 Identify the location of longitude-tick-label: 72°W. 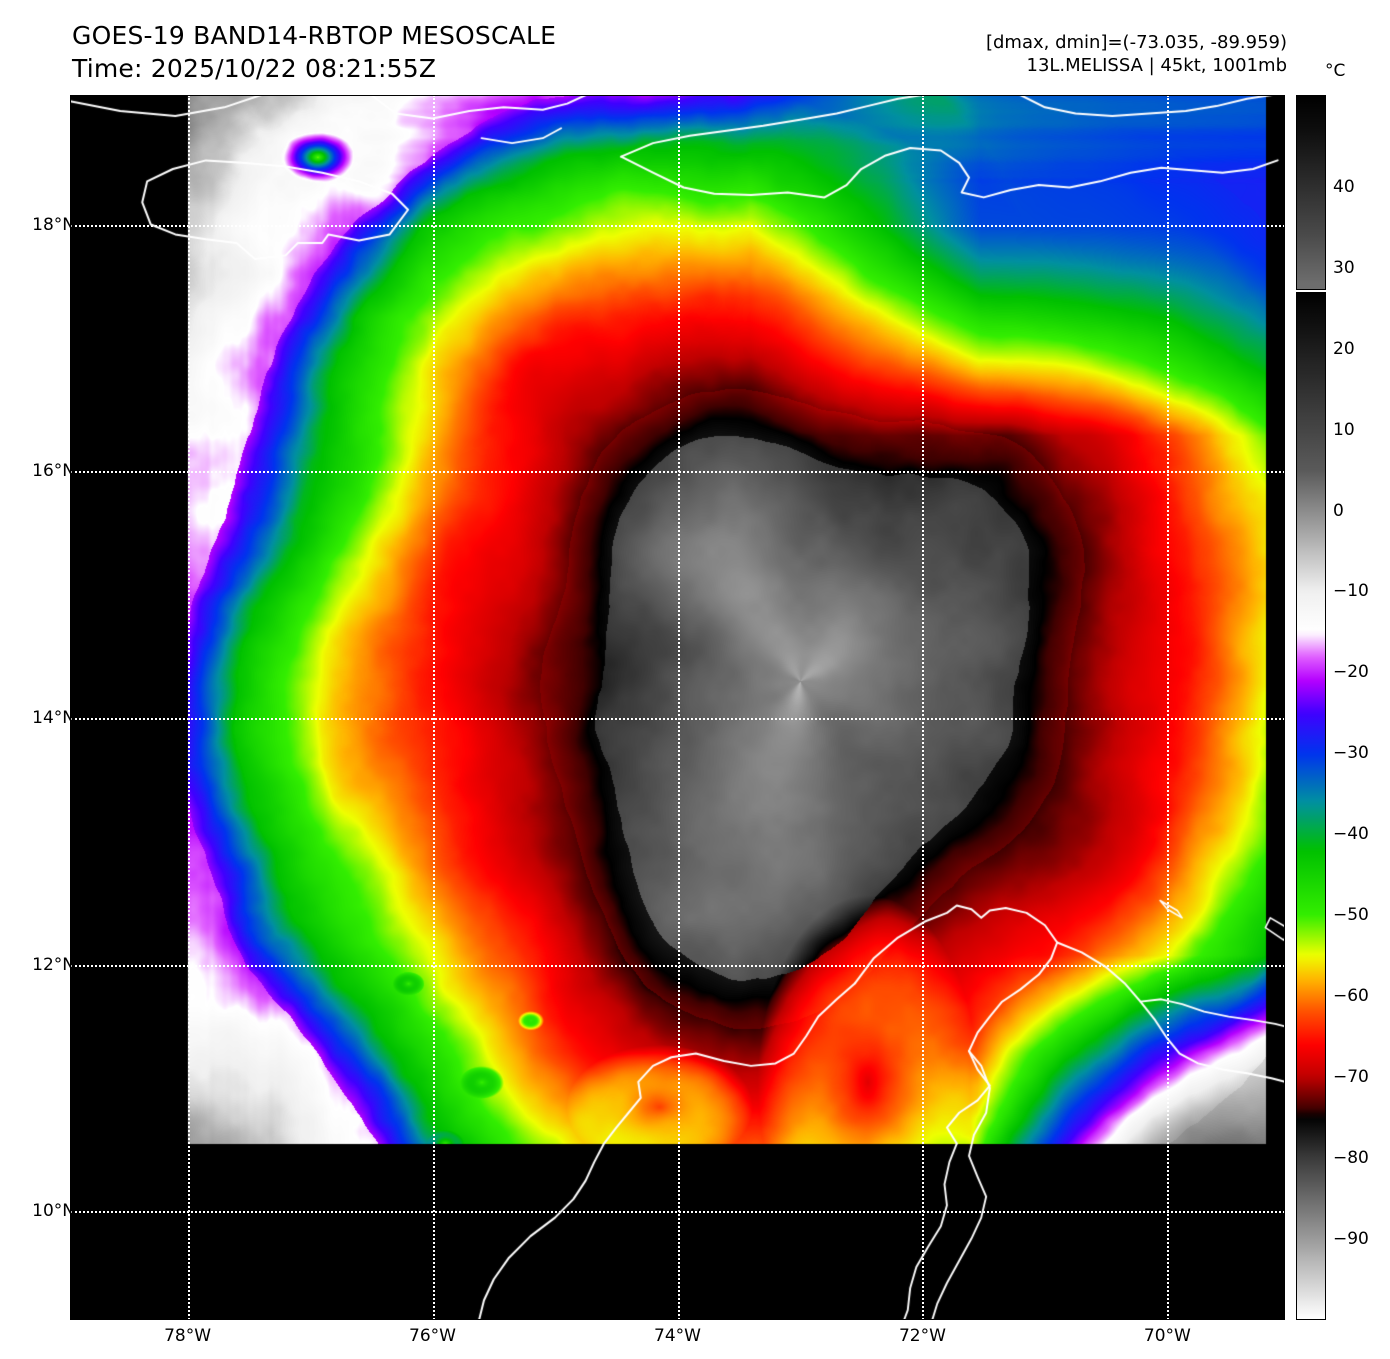
(922, 1336).